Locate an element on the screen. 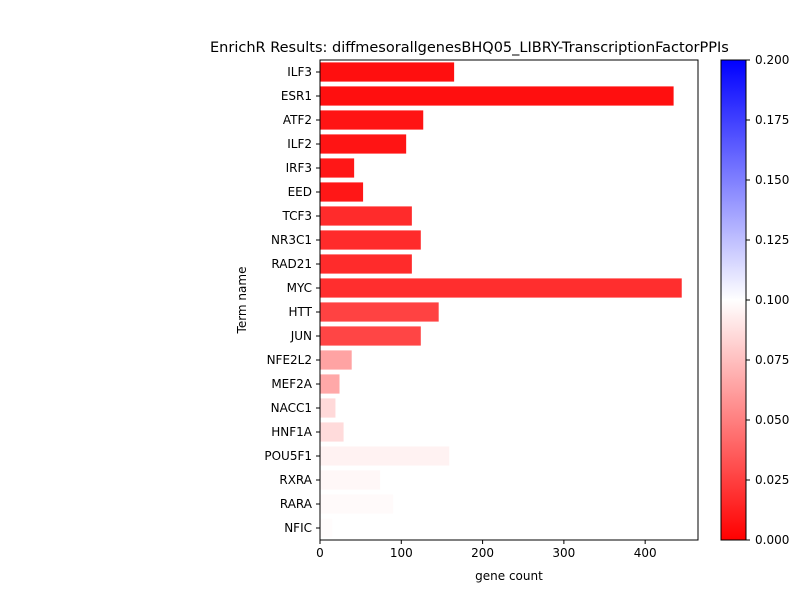 The height and width of the screenshot is (600, 800). x-tick-labels: 0 100 200 300 400 is located at coordinates (486, 550).